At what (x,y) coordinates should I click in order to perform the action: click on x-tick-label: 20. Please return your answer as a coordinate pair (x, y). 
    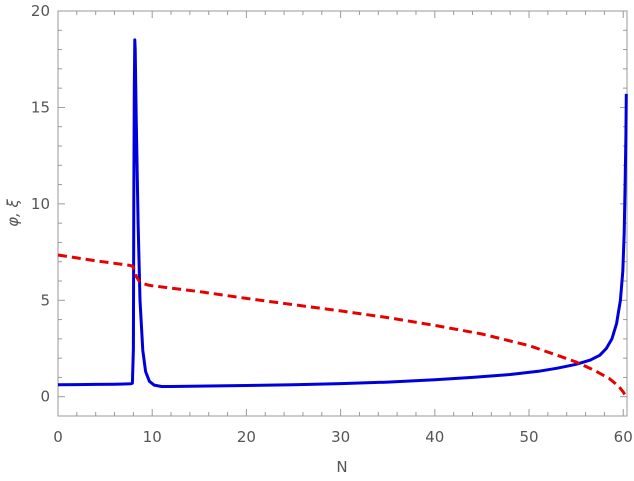
    Looking at the image, I should click on (246, 437).